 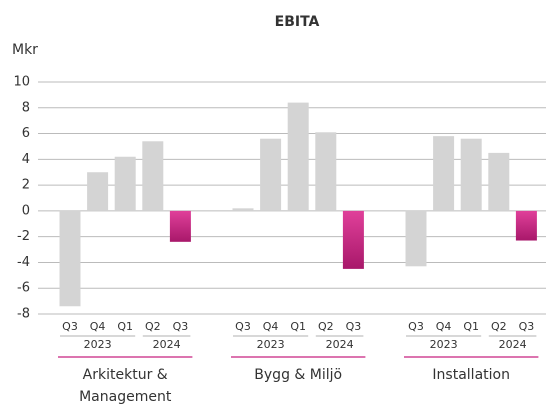 What do you see at coordinates (26, 185) in the screenshot?
I see `y-tick-label: 2` at bounding box center [26, 185].